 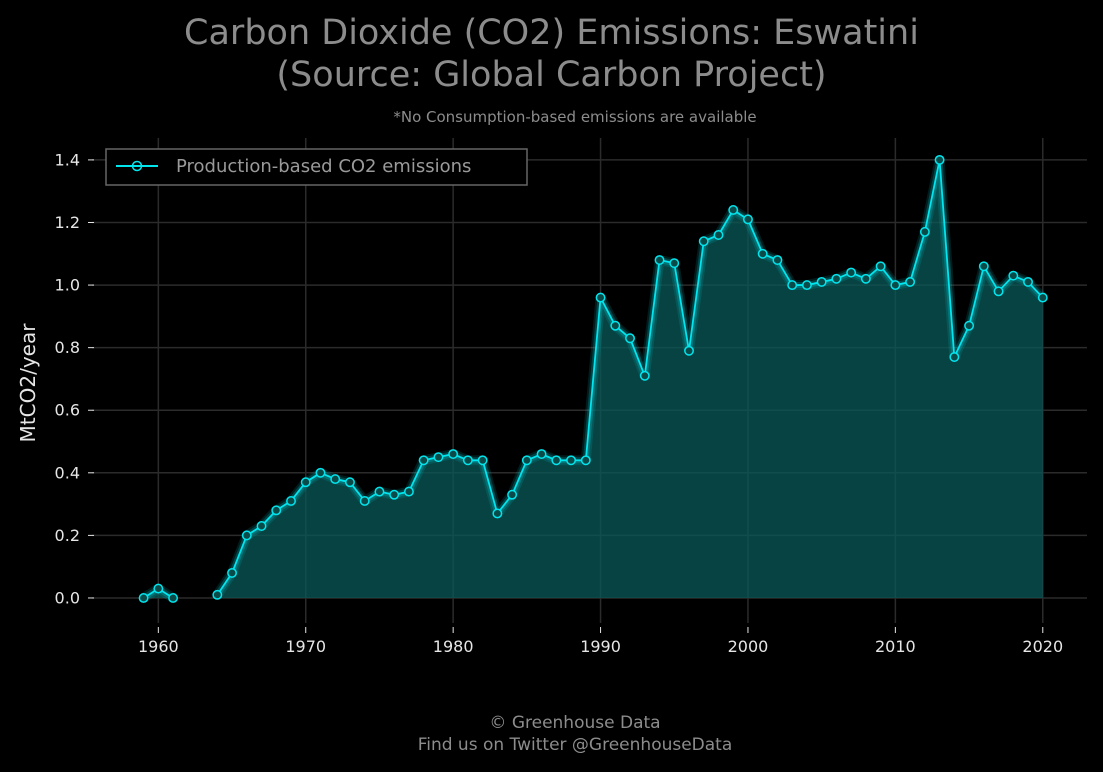 What do you see at coordinates (600, 646) in the screenshot?
I see `x-tick-label: 1990` at bounding box center [600, 646].